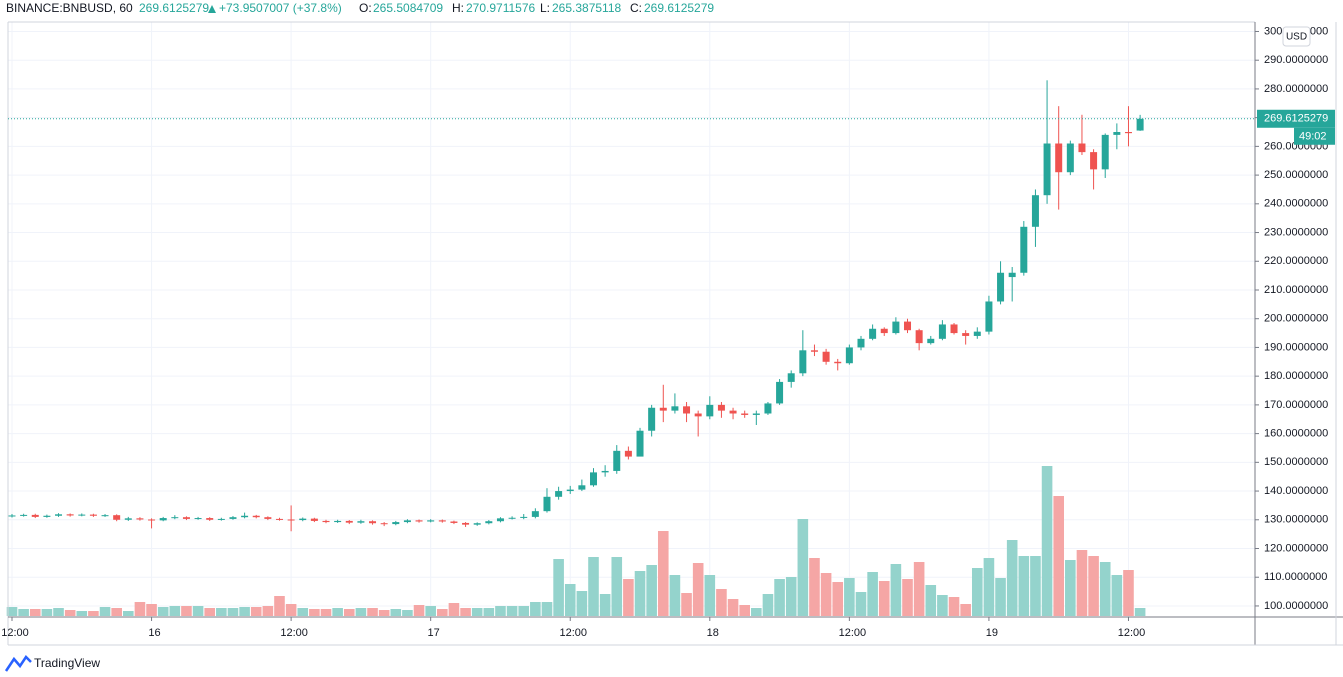  What do you see at coordinates (1296, 347) in the screenshot?
I see `y-tick-label: 190.0000000` at bounding box center [1296, 347].